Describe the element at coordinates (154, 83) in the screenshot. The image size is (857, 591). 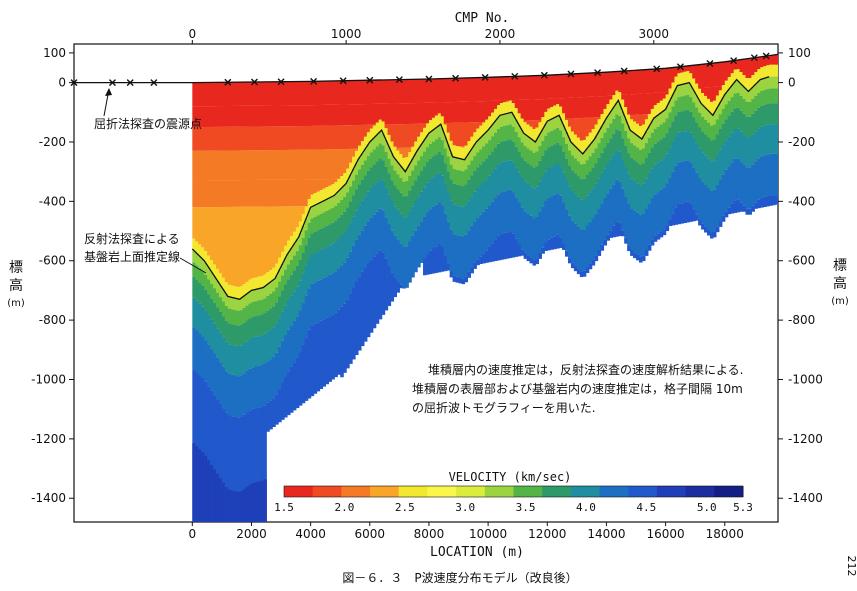
I see `source-point-marker` at that location.